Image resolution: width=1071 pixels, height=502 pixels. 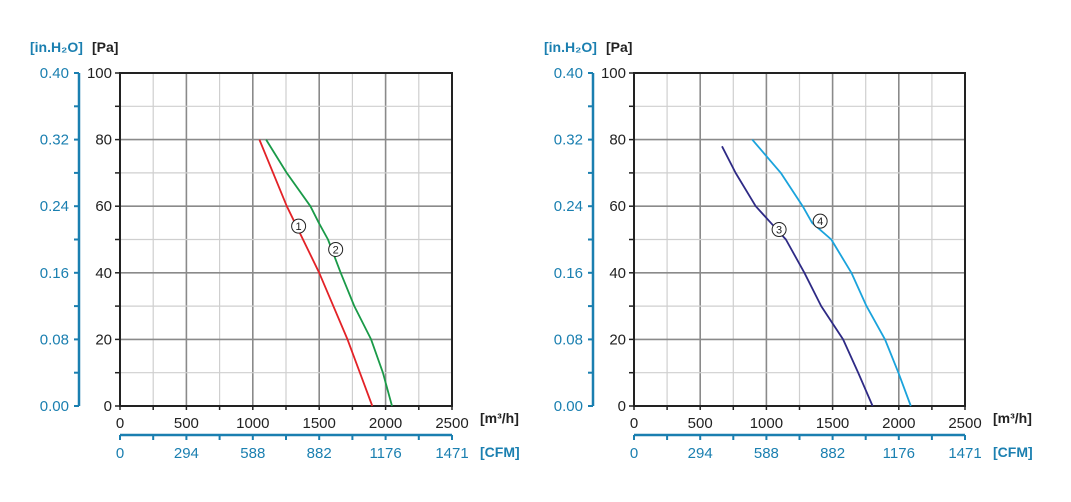 I want to click on curve-label-text: 2, so click(x=336, y=250).